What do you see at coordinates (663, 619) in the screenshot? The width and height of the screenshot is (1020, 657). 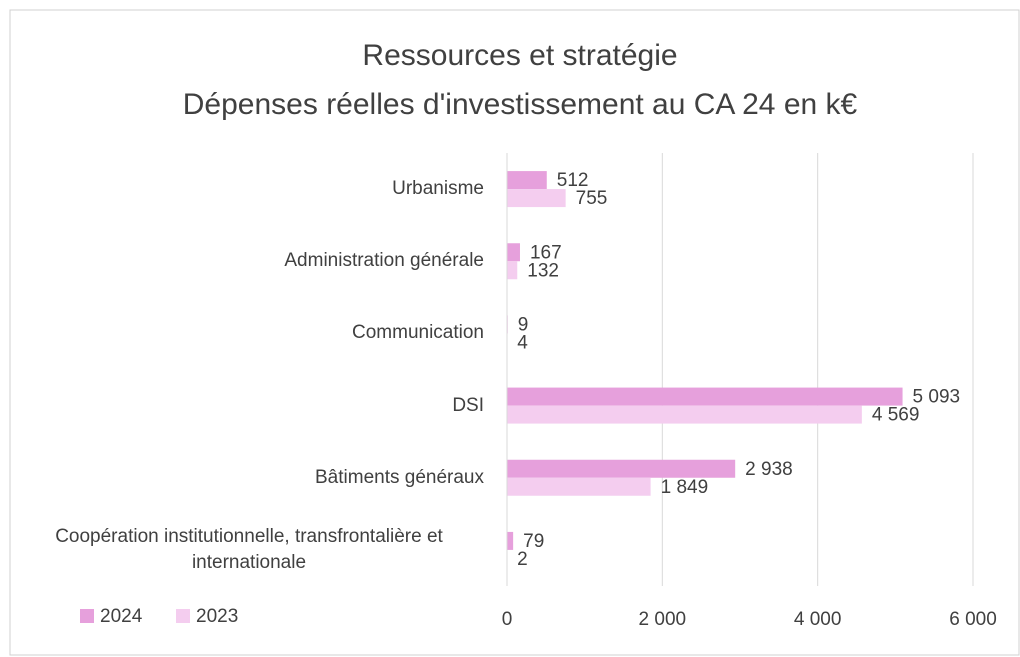 I see `x-tick-label: 2 000` at bounding box center [663, 619].